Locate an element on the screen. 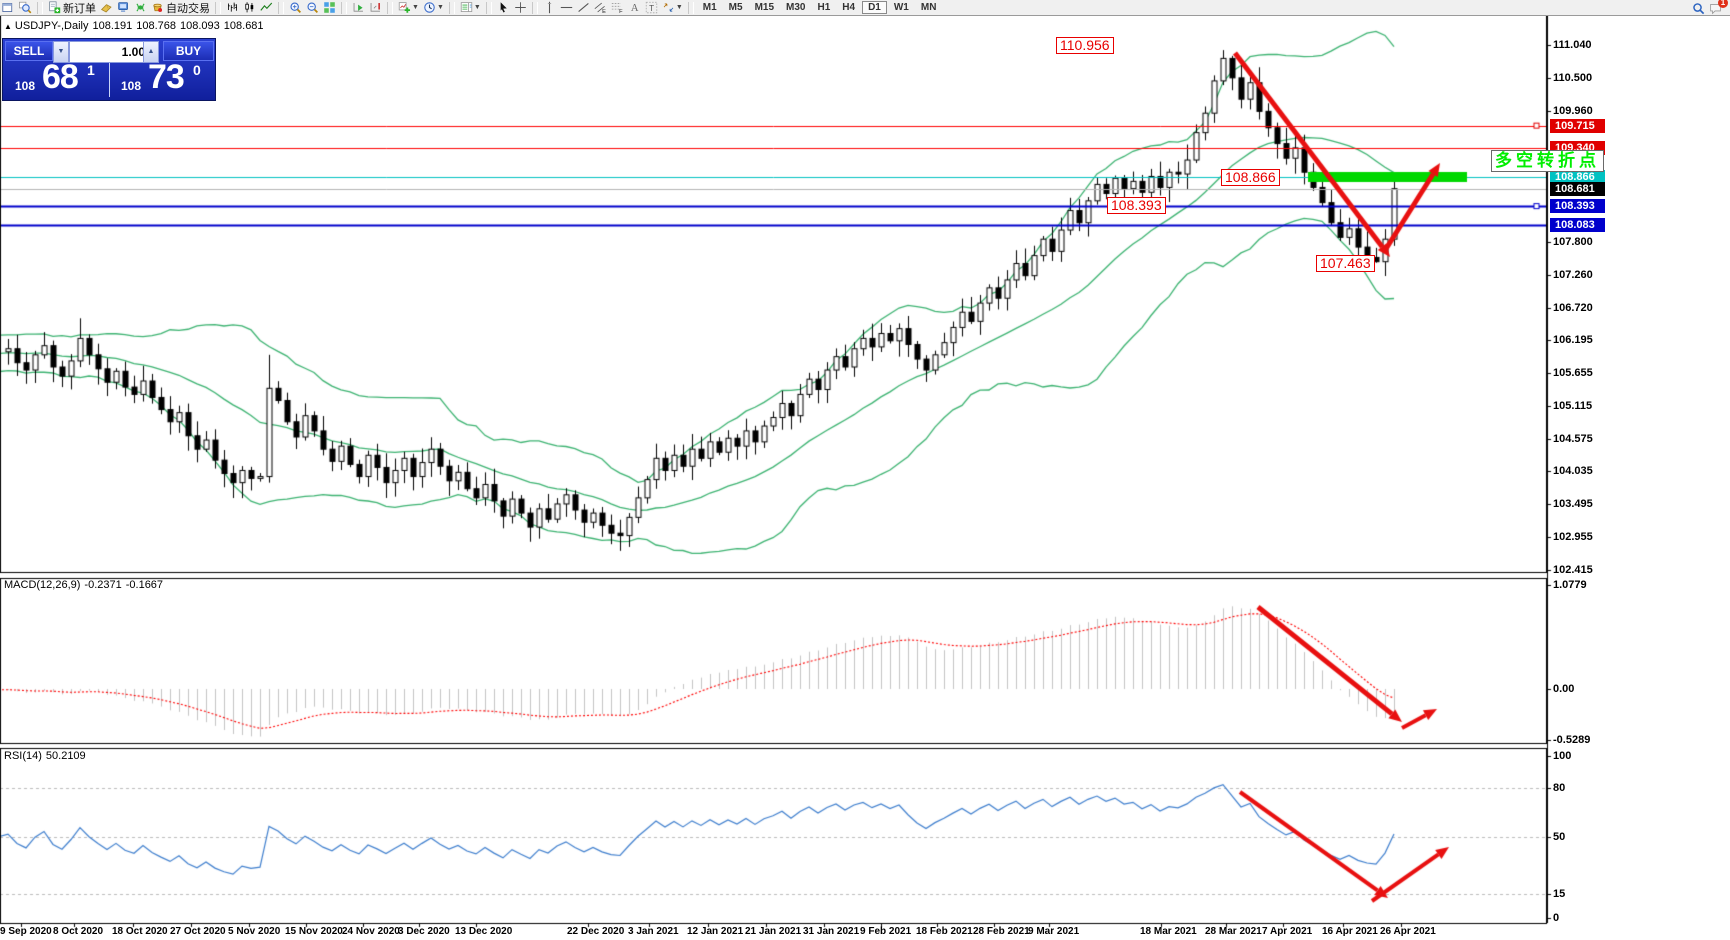 This screenshot has width=1730, height=940. zoom-out-button is located at coordinates (312, 8).